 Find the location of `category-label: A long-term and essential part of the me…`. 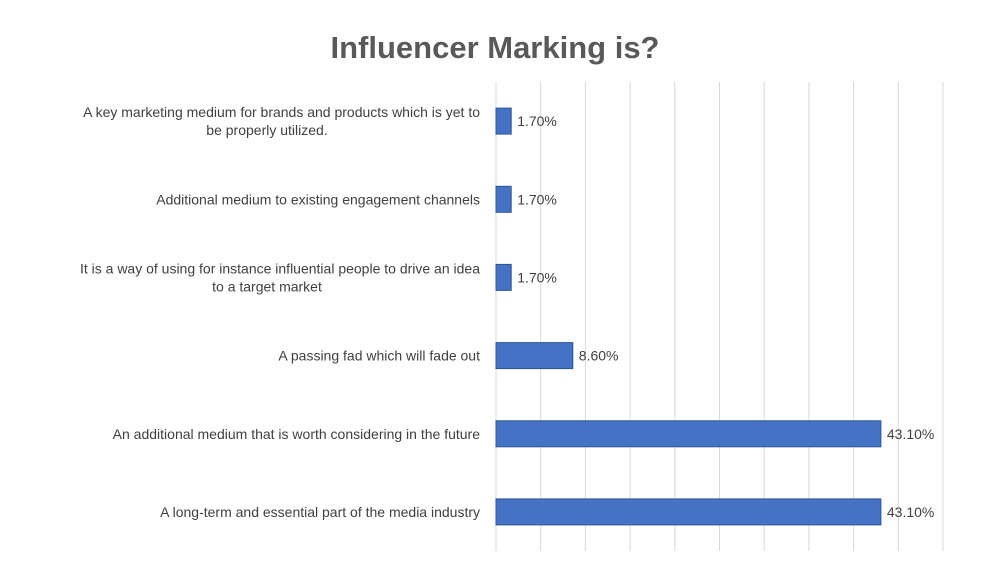

category-label: A long-term and essential part of the me… is located at coordinates (320, 512).